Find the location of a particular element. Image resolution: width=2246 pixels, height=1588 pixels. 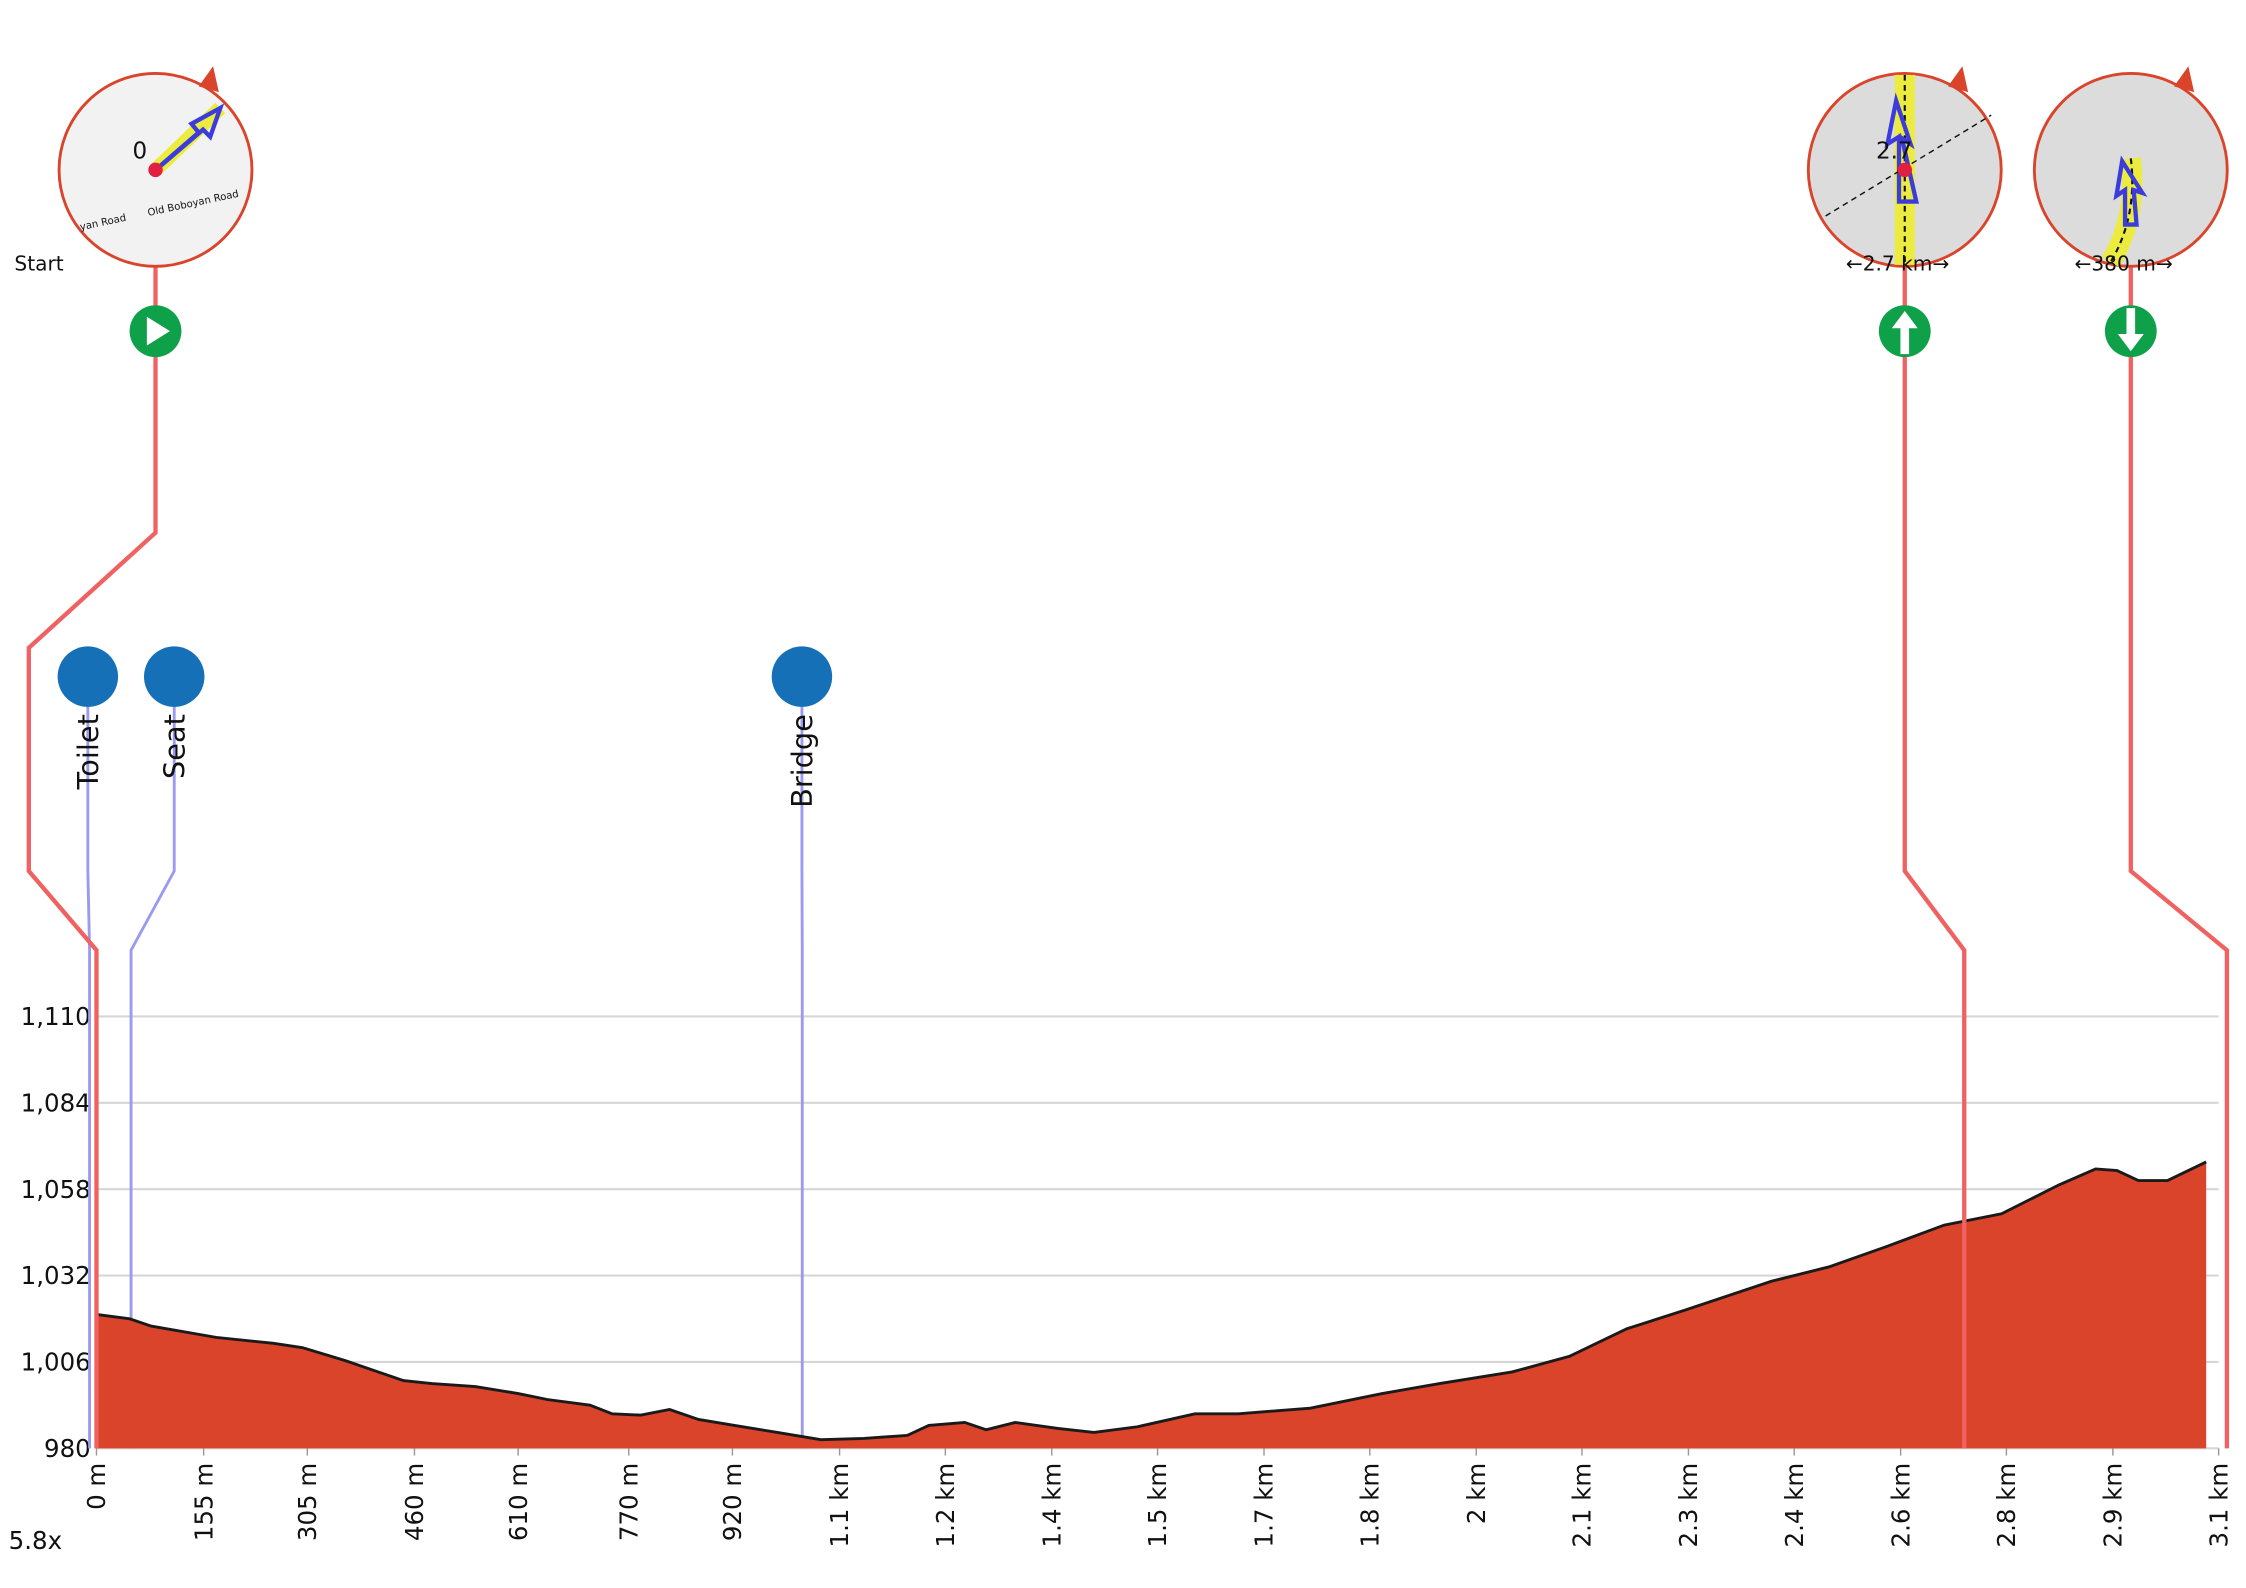

x-tick-label: 2.8 km is located at coordinates (2006, 1505).